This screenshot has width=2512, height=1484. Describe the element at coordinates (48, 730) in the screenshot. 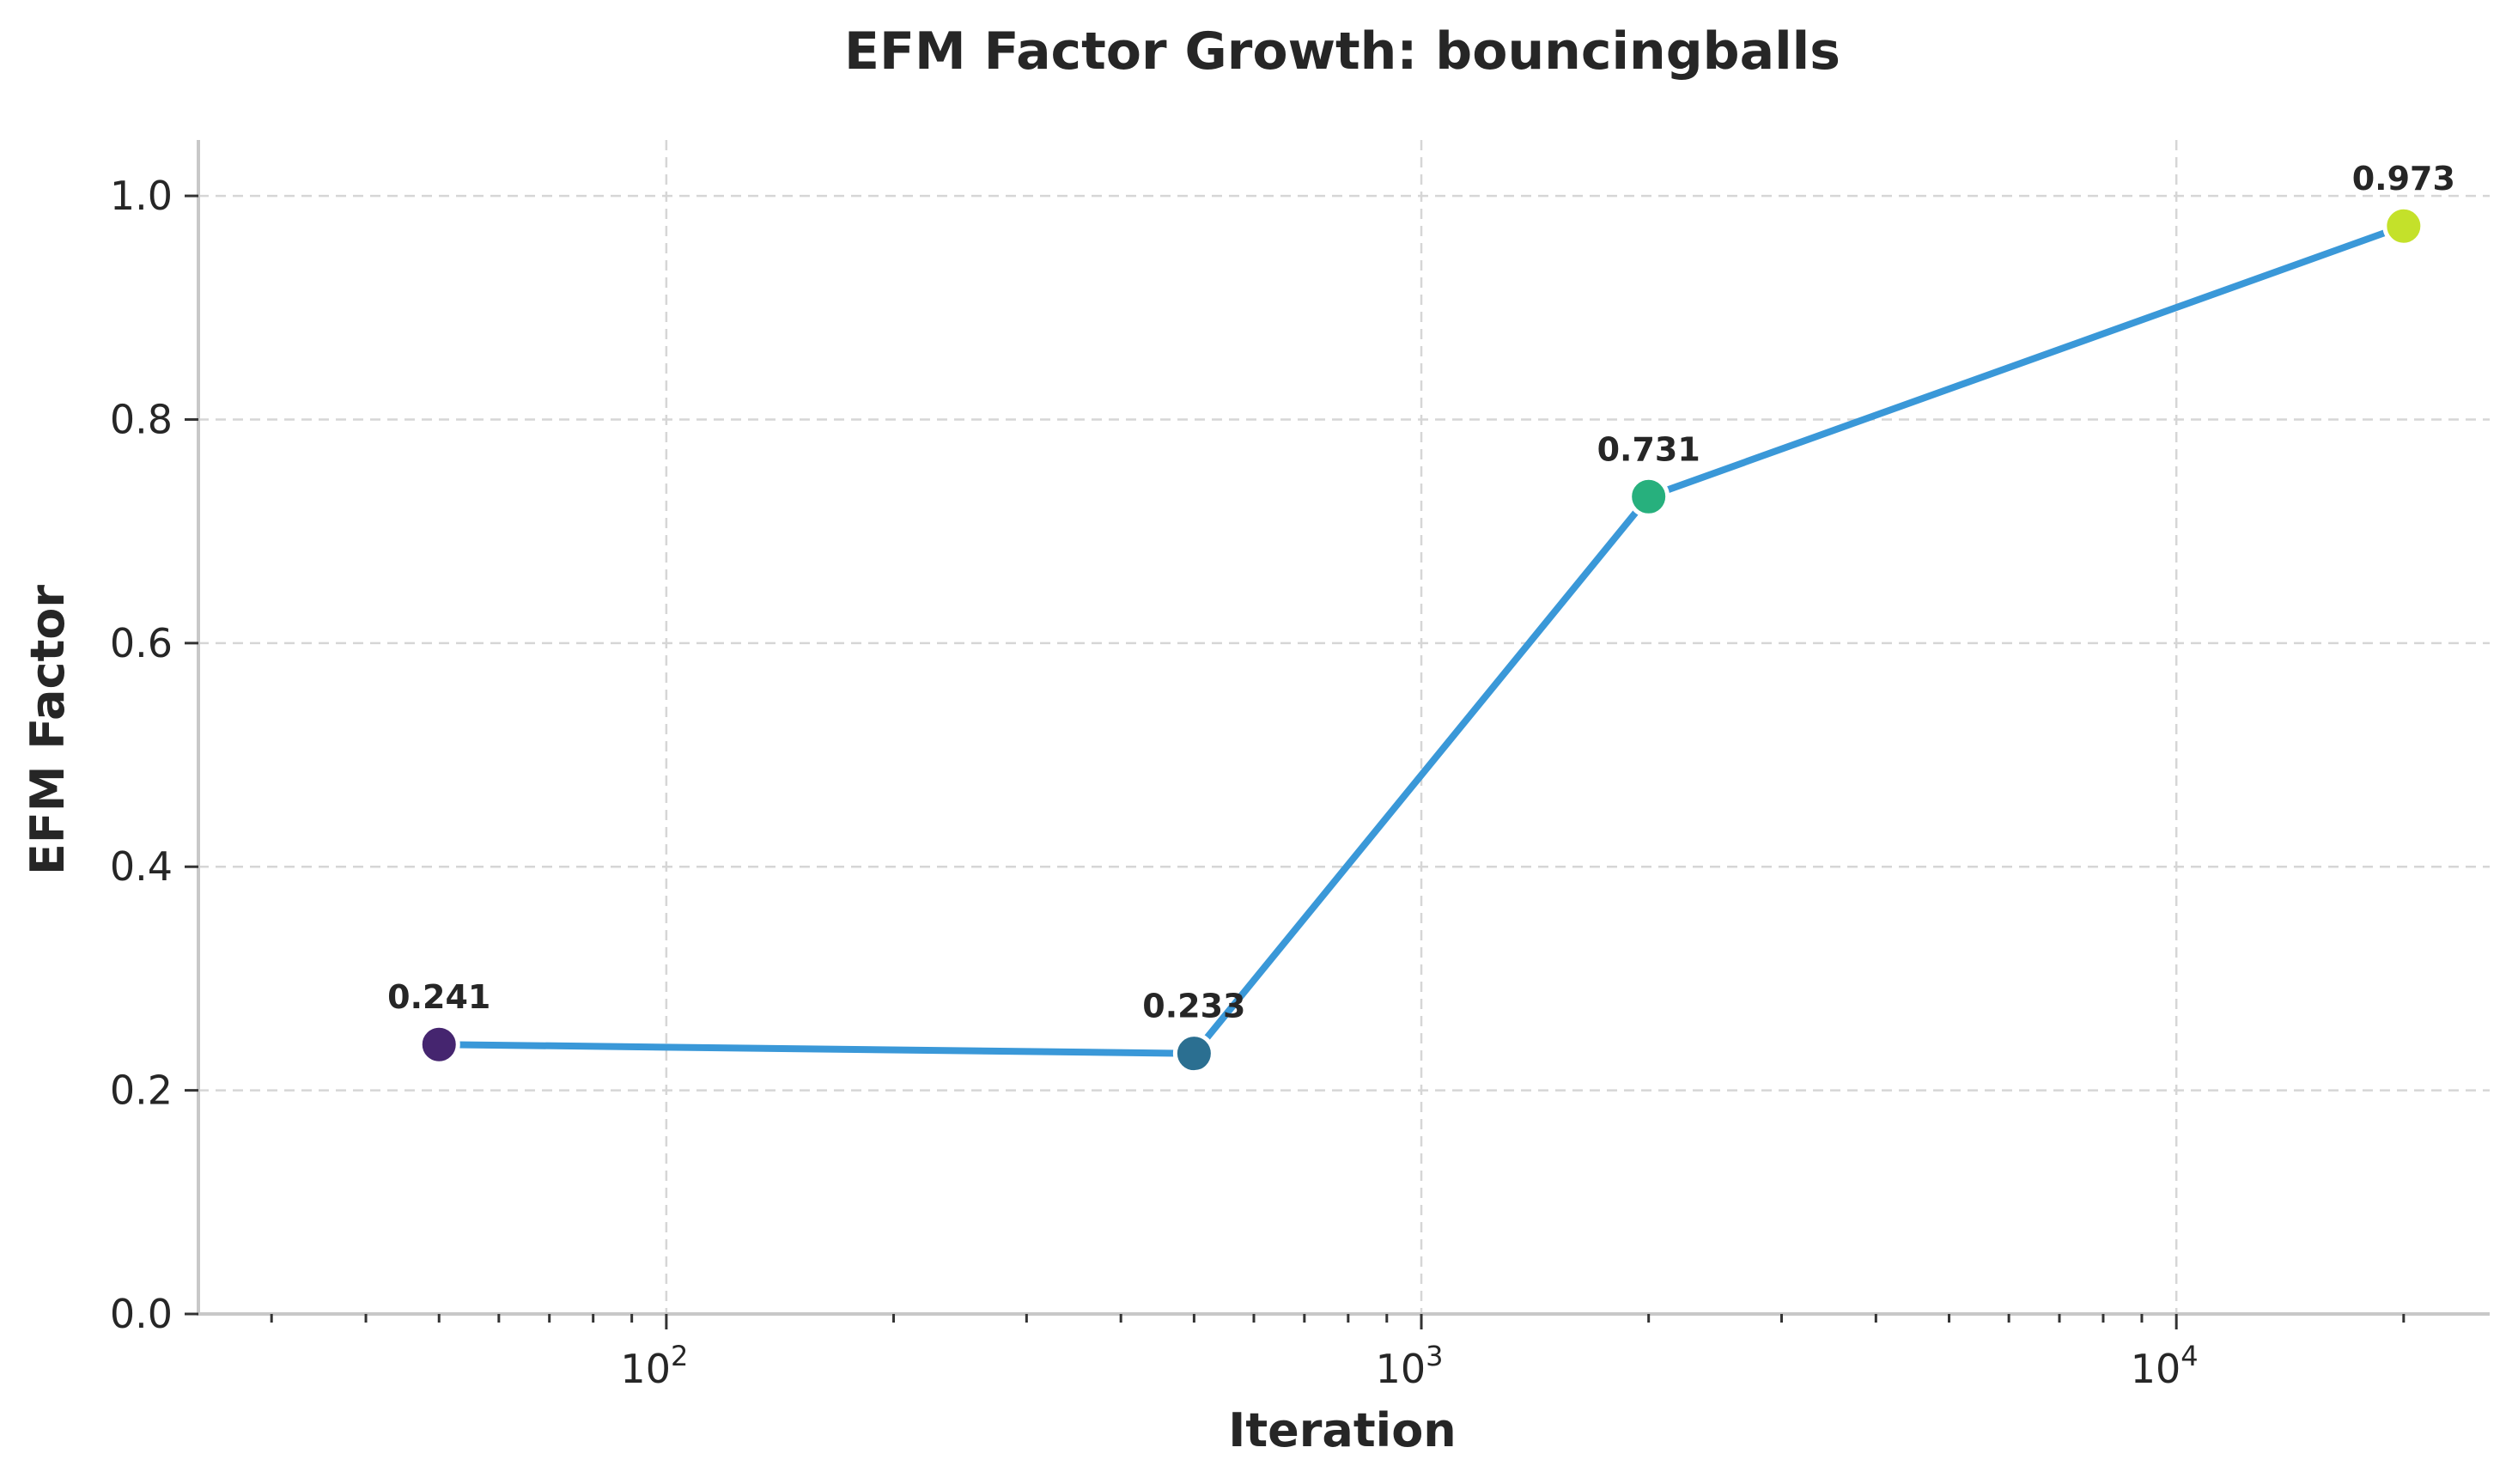

I see `y-axis-label: EFM Factor` at that location.